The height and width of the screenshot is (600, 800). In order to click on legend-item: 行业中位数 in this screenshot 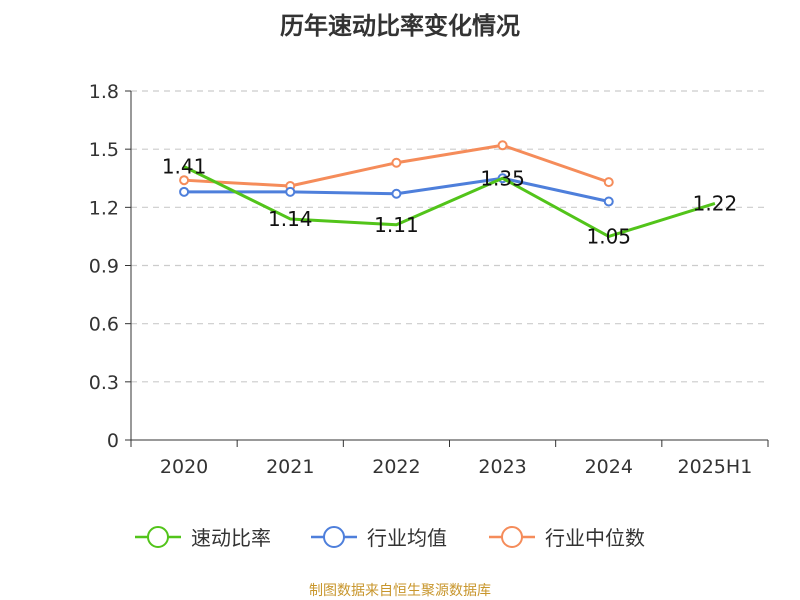, I will do `click(567, 538)`.